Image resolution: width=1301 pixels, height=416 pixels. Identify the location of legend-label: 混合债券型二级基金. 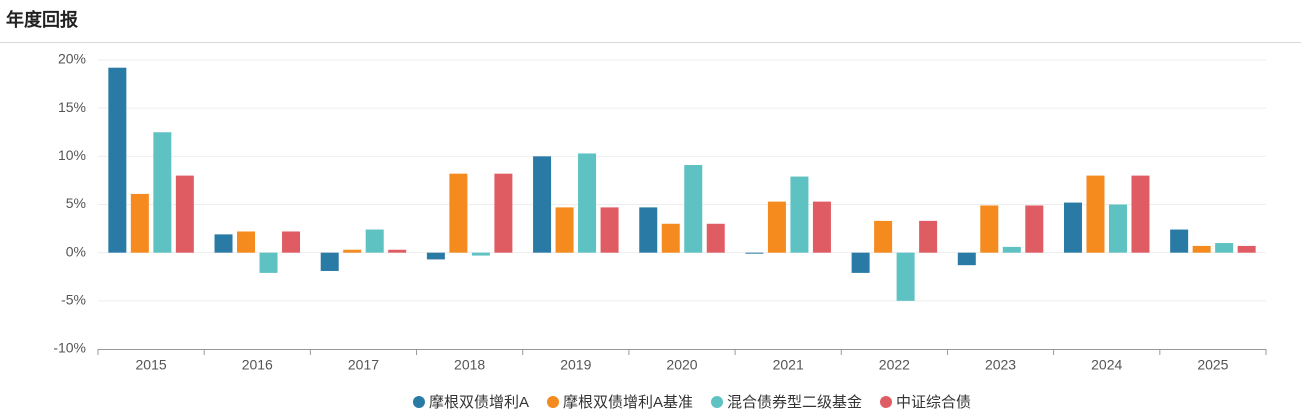
(794, 402).